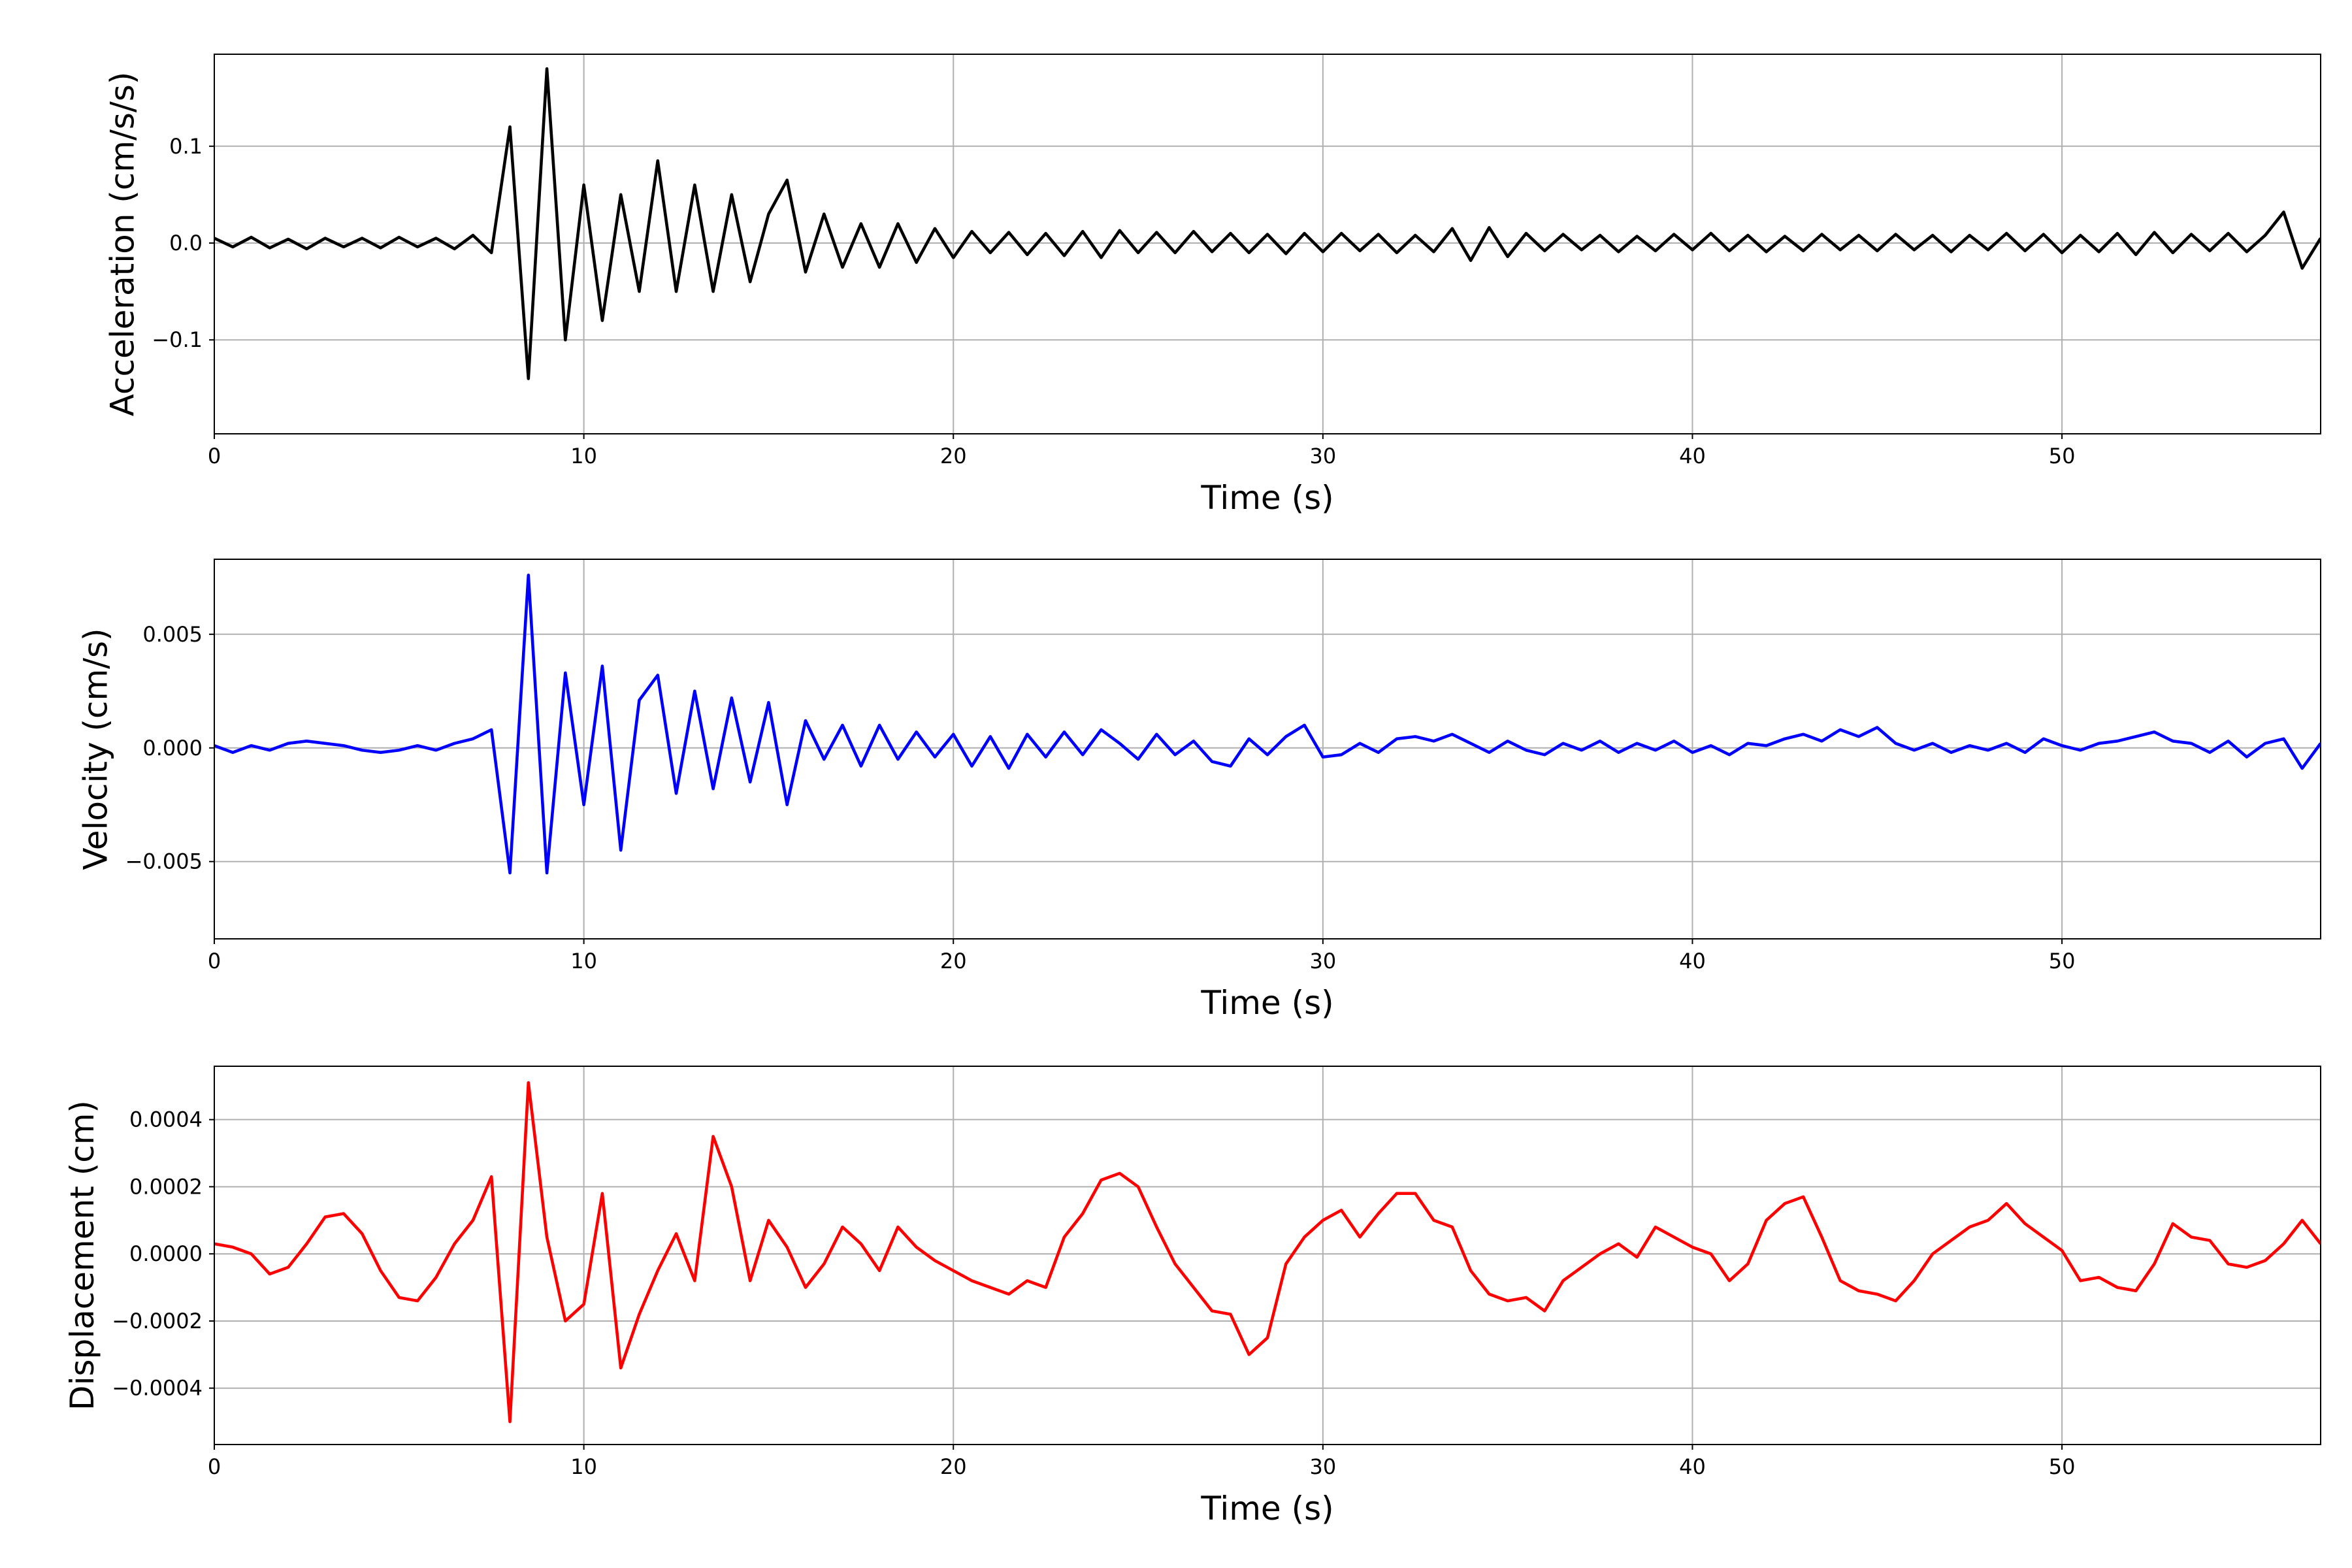 This screenshot has height=1568, width=2352. What do you see at coordinates (157, 1388) in the screenshot?
I see `y-tick-label: −0.0004` at bounding box center [157, 1388].